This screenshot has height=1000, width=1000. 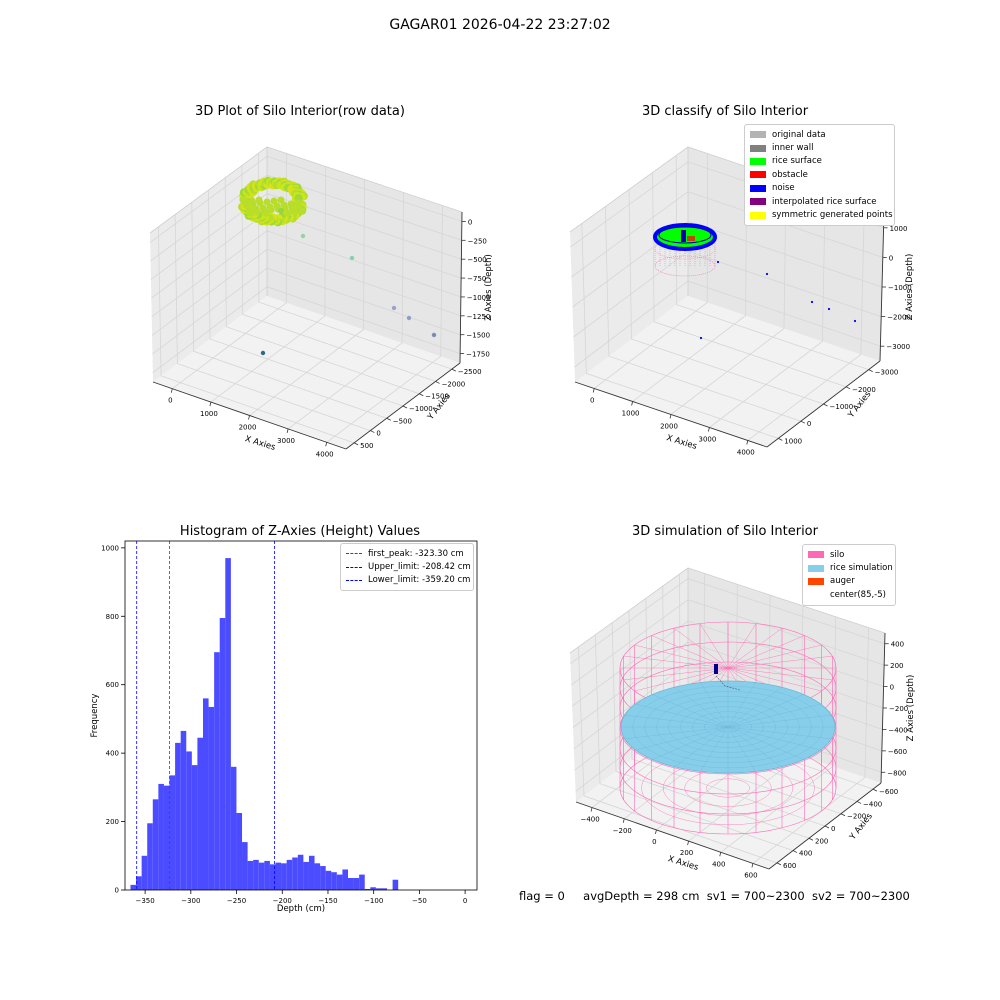 I want to click on legend-label: original data, so click(x=799, y=134).